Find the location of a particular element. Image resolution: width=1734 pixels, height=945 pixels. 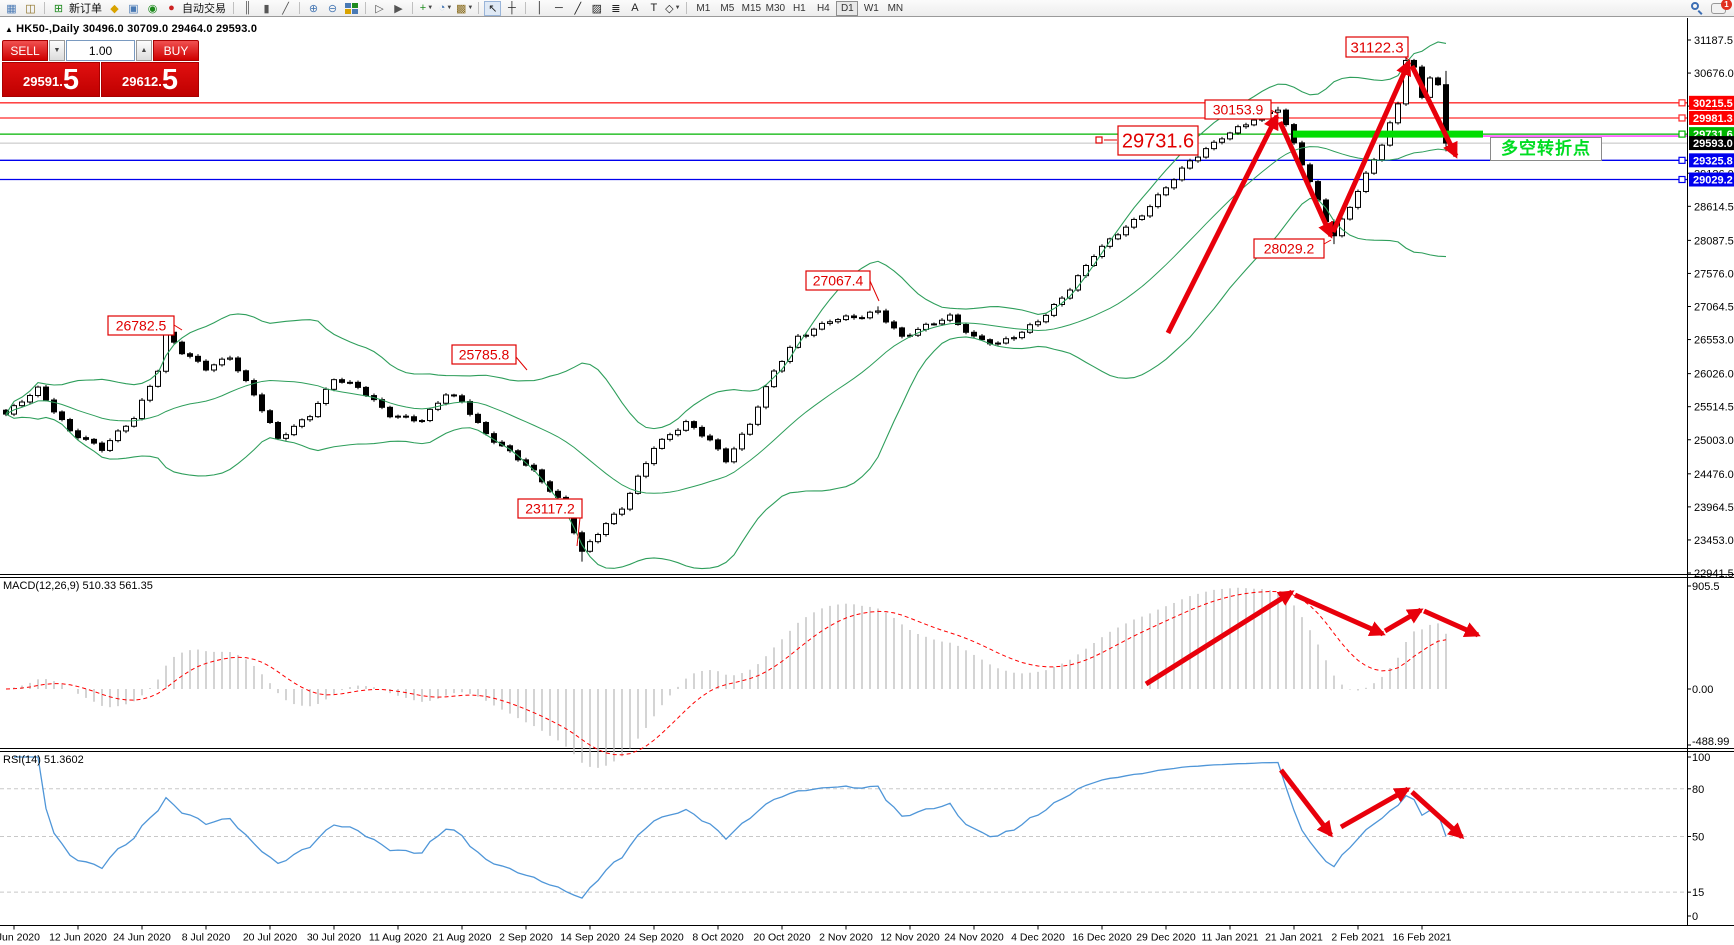

svg-text: 27067.4 is located at coordinates (838, 281).